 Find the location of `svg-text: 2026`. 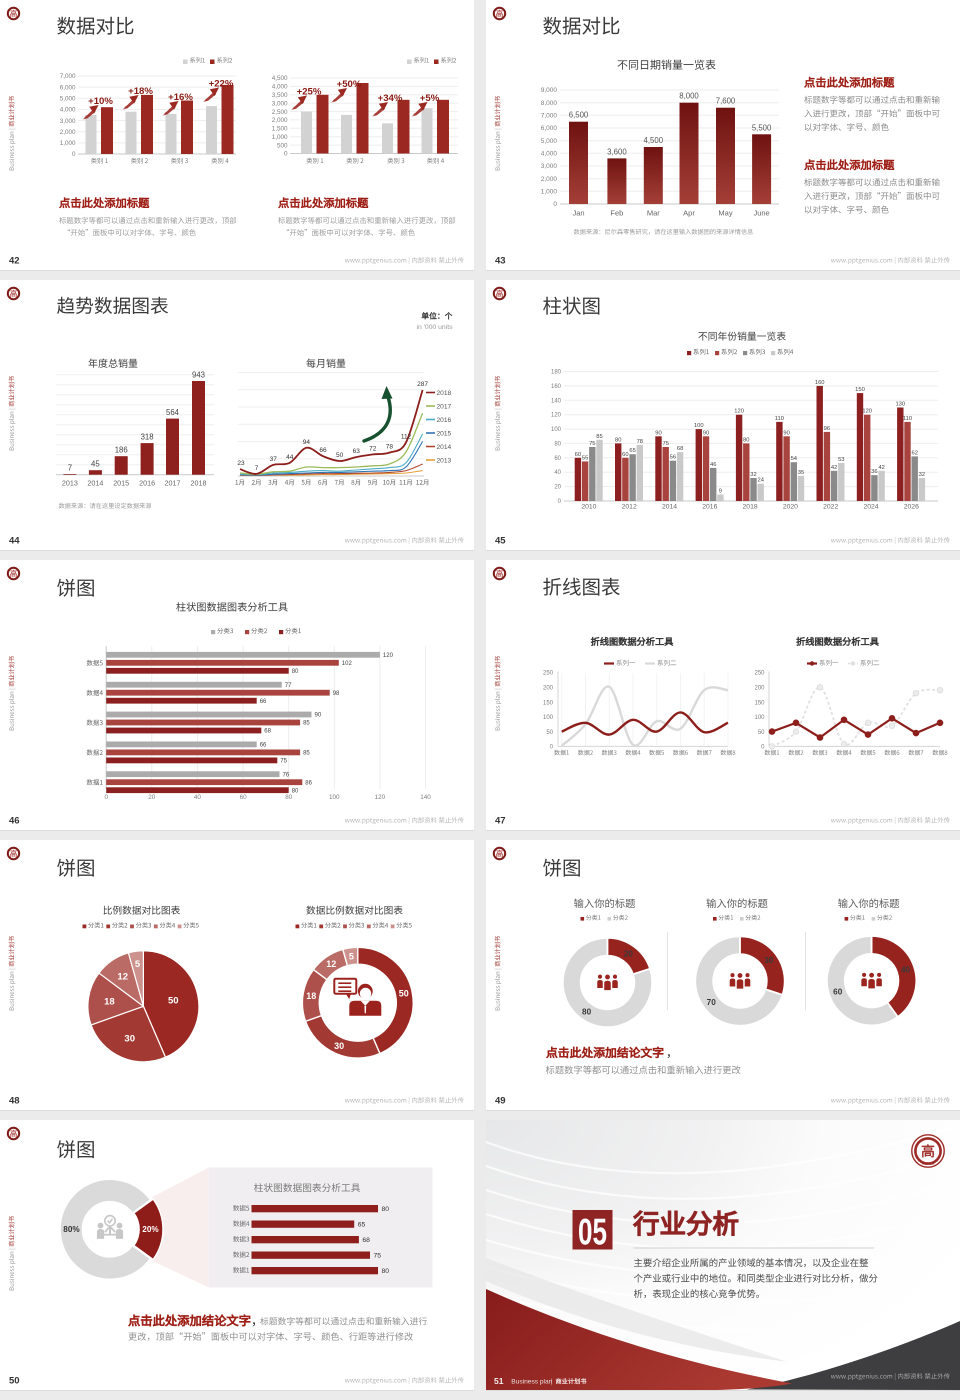

svg-text: 2026 is located at coordinates (911, 507).